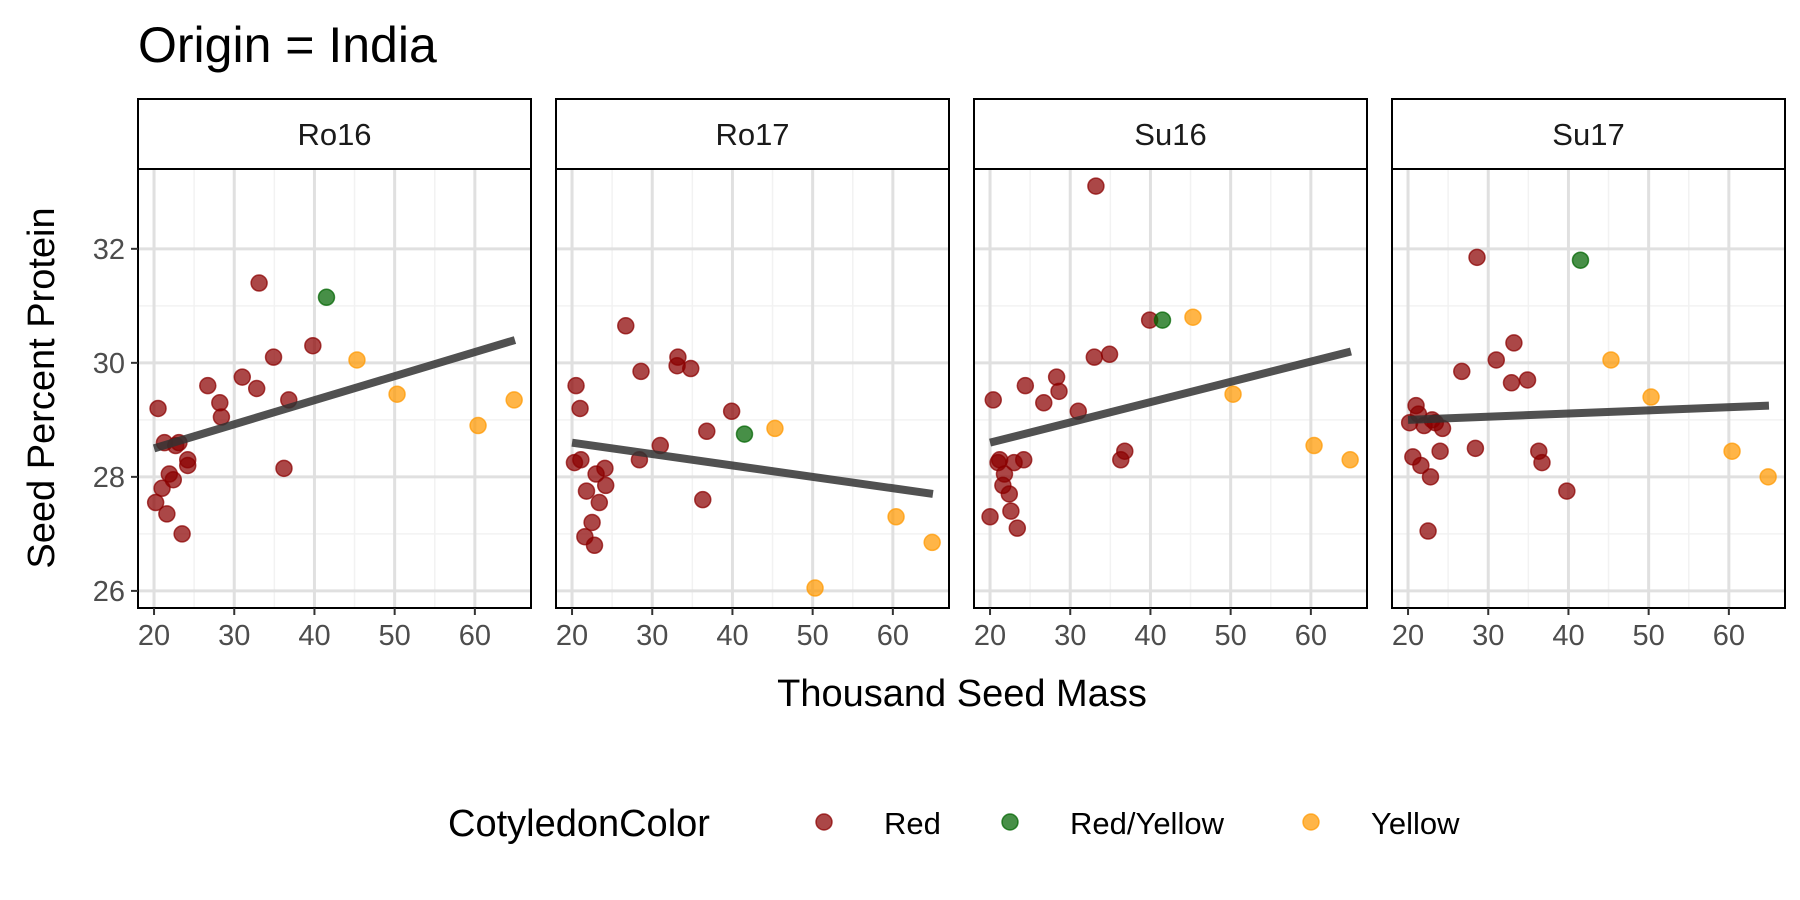 The width and height of the screenshot is (1800, 900). Describe the element at coordinates (579, 824) in the screenshot. I see `legend-title: CotyledonColor` at that location.